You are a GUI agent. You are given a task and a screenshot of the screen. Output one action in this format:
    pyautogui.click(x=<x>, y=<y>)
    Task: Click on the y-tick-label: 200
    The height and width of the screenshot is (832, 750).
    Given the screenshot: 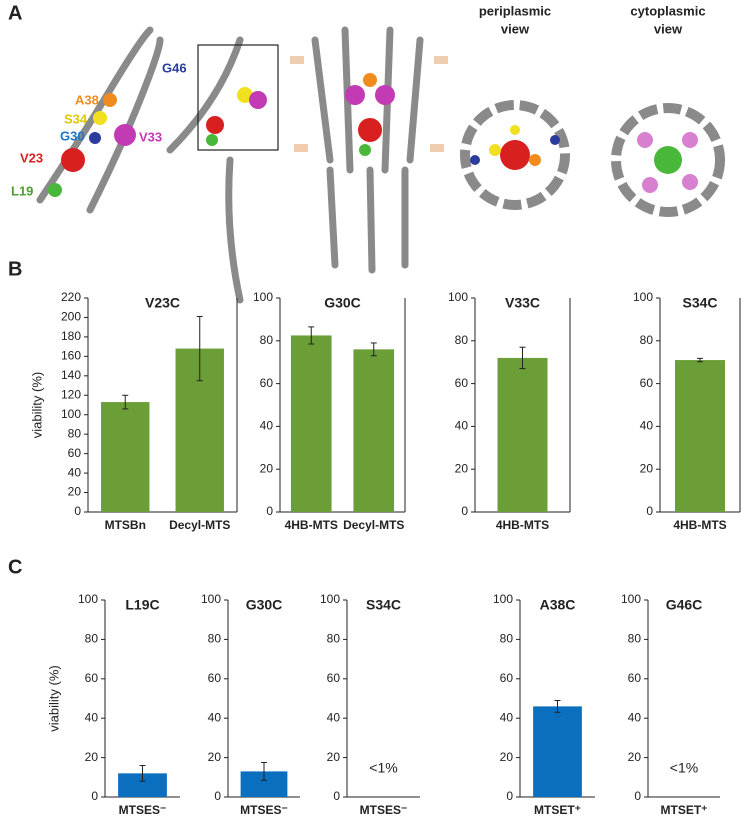 What is the action you would take?
    pyautogui.click(x=71, y=317)
    